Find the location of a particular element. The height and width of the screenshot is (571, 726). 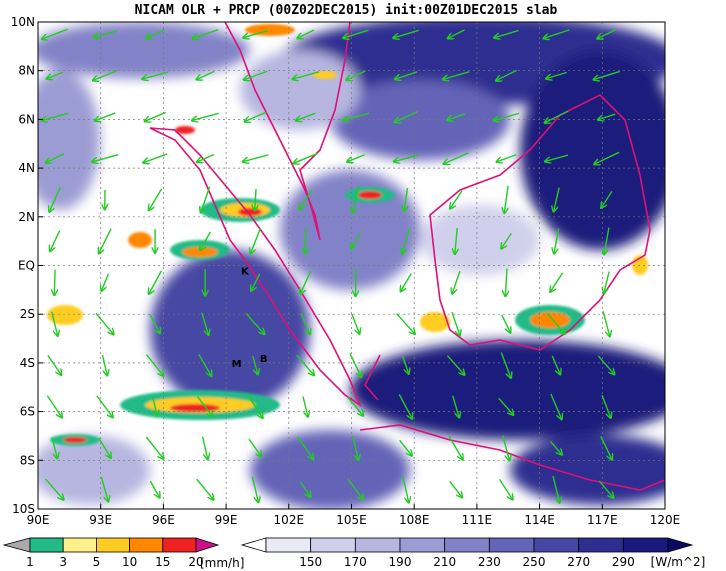

precip-colorbar-high-arrow is located at coordinates (207, 545).